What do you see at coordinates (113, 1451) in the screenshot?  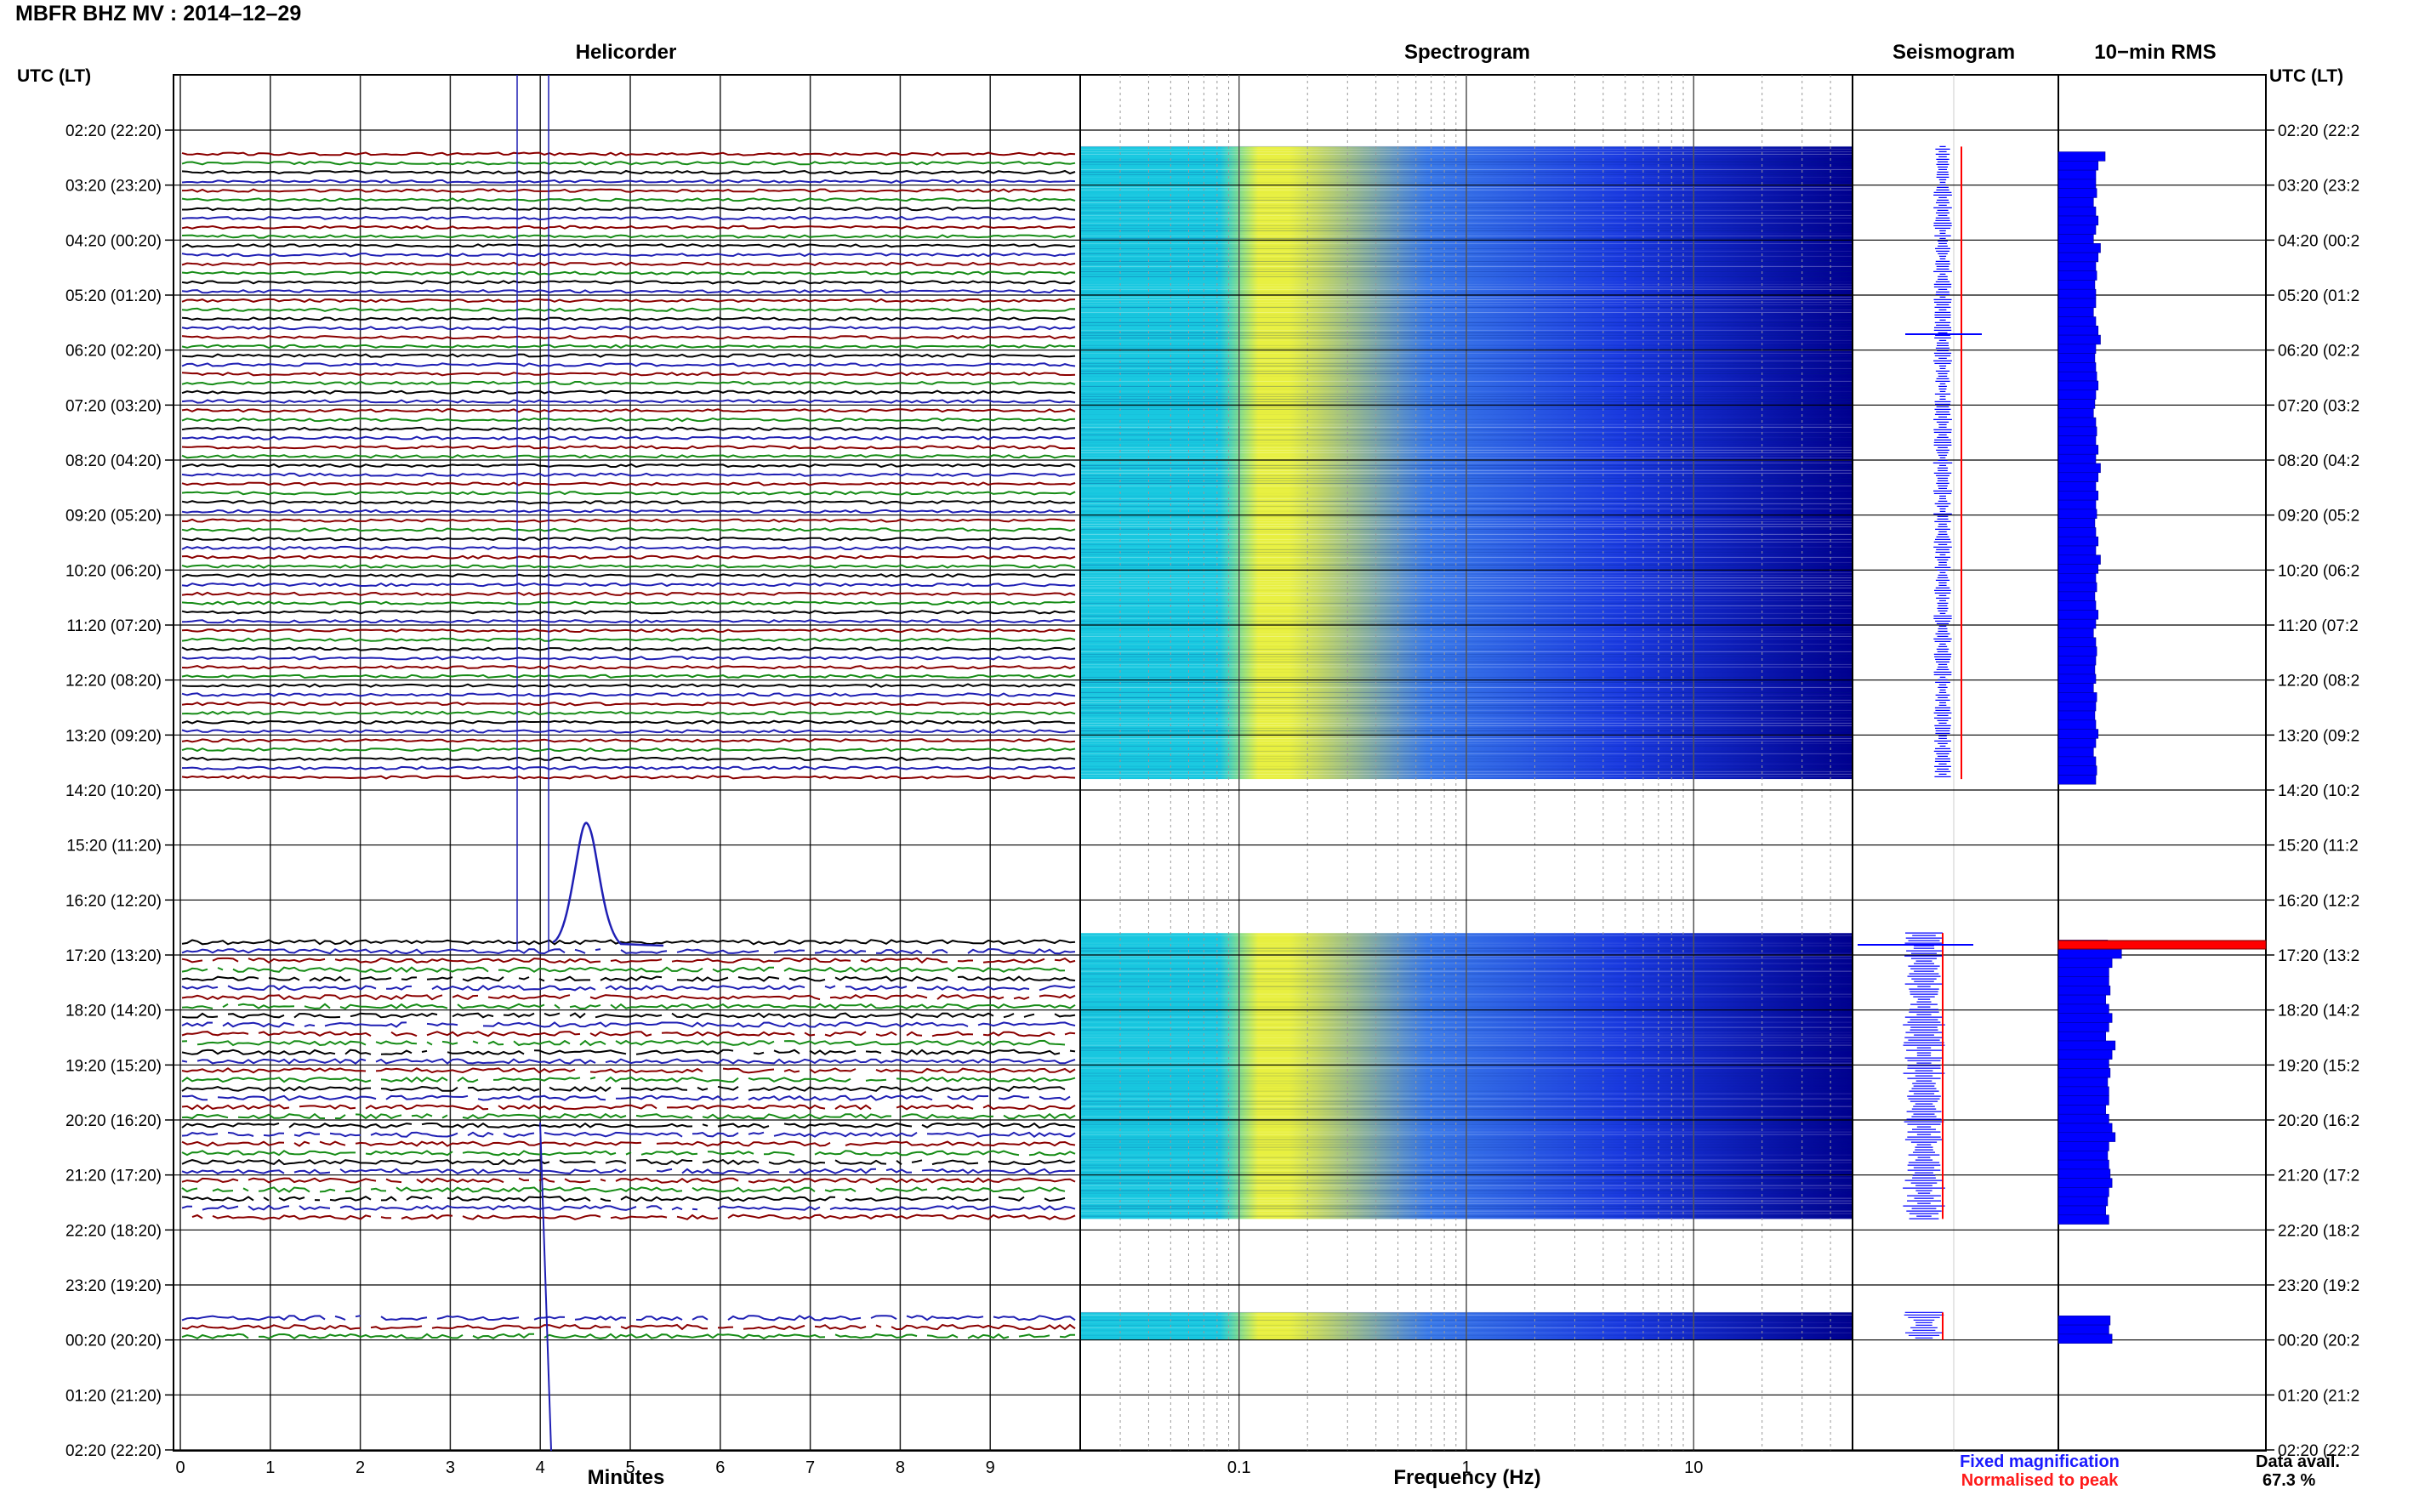 I see `time-label-left: 02:20 (22:20)` at bounding box center [113, 1451].